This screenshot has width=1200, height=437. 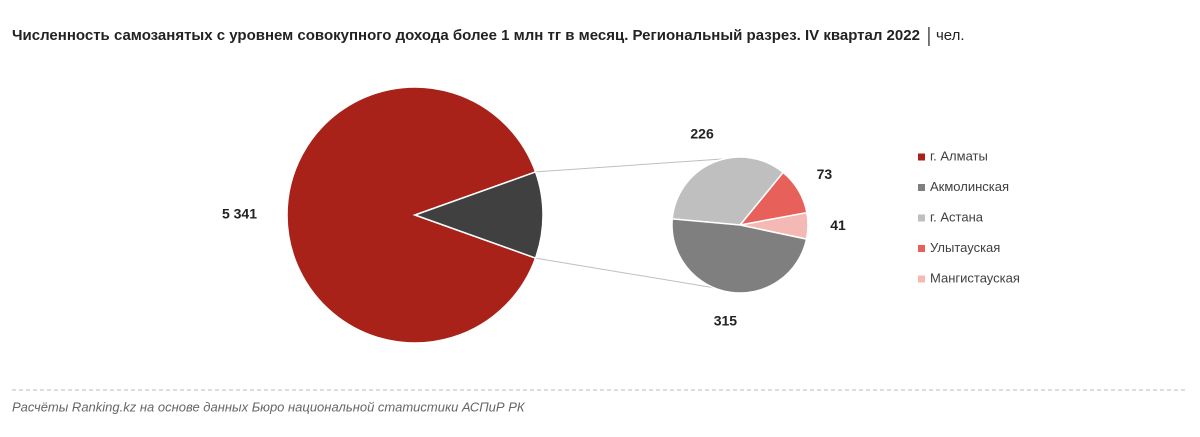 What do you see at coordinates (969, 186) in the screenshot?
I see `legend-label: Акмолинская` at bounding box center [969, 186].